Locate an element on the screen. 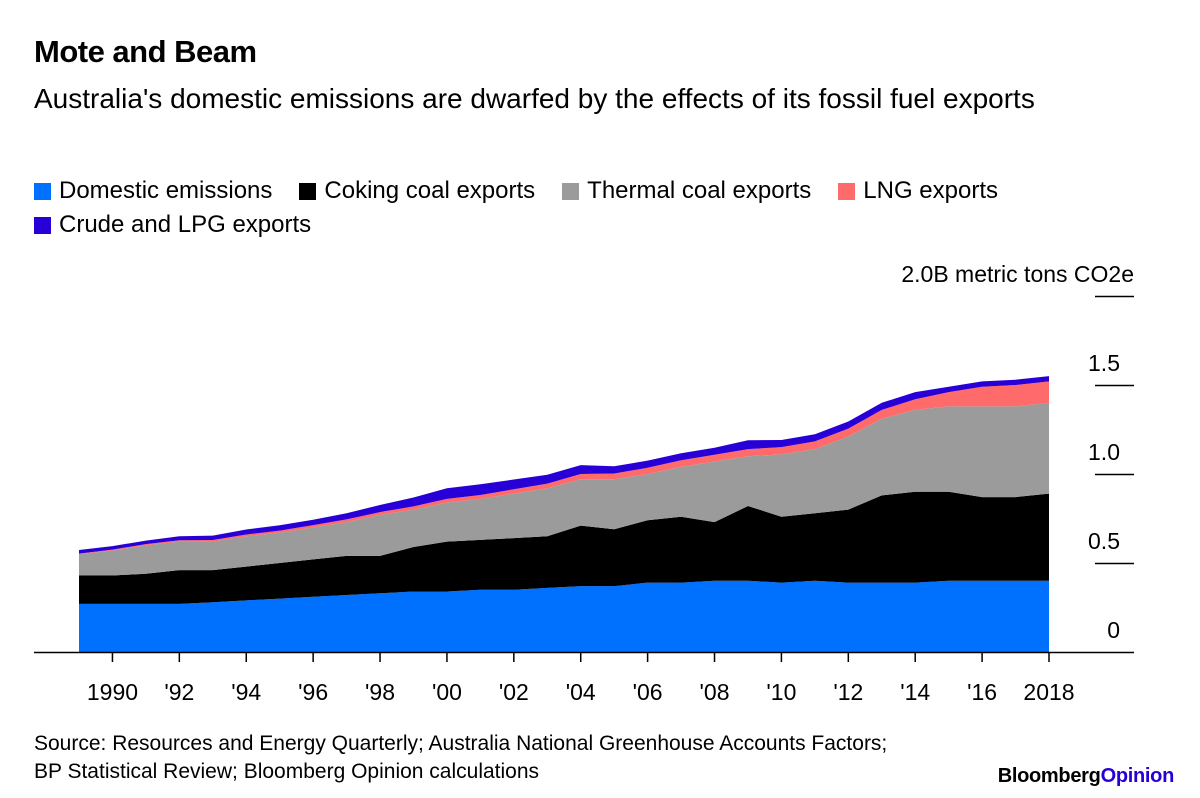 This screenshot has height=798, width=1200. legend-item-thermal: Thermal coal exports is located at coordinates (686, 191).